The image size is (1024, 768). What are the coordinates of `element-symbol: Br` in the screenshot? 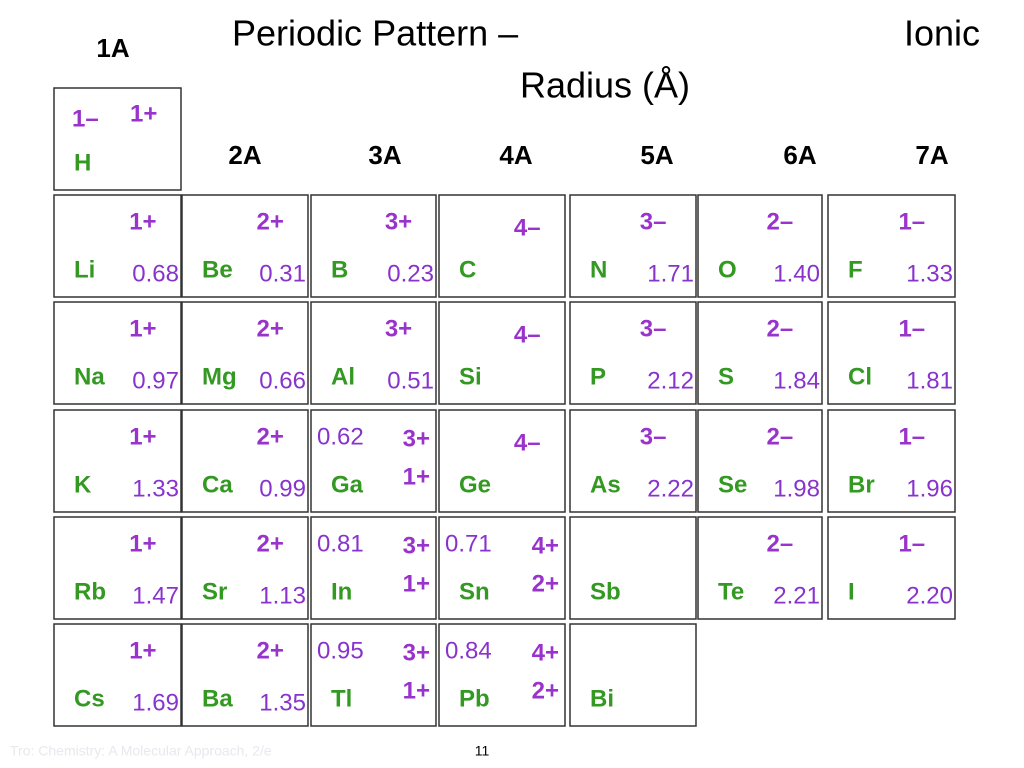 It's located at (861, 484).